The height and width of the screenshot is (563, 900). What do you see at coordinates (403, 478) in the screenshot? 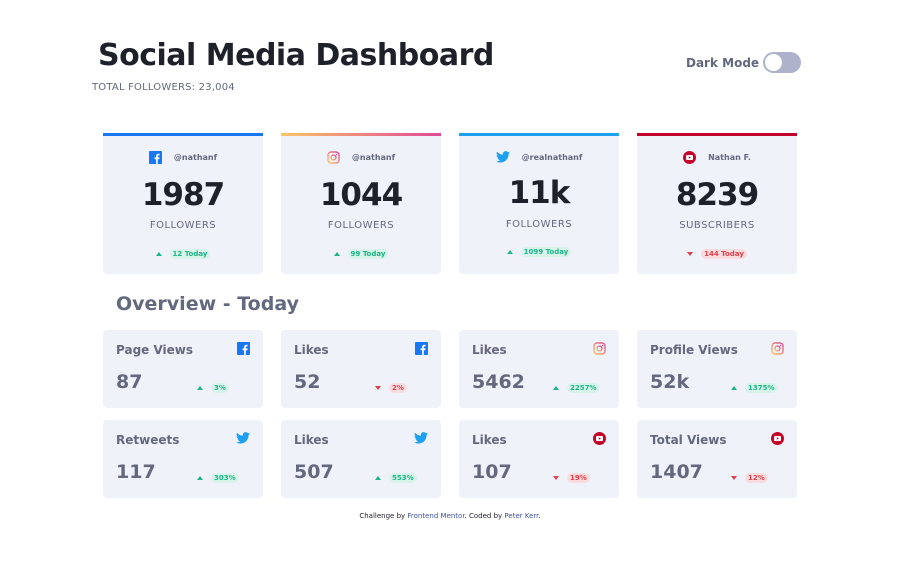
I see `change-badge: 553%` at bounding box center [403, 478].